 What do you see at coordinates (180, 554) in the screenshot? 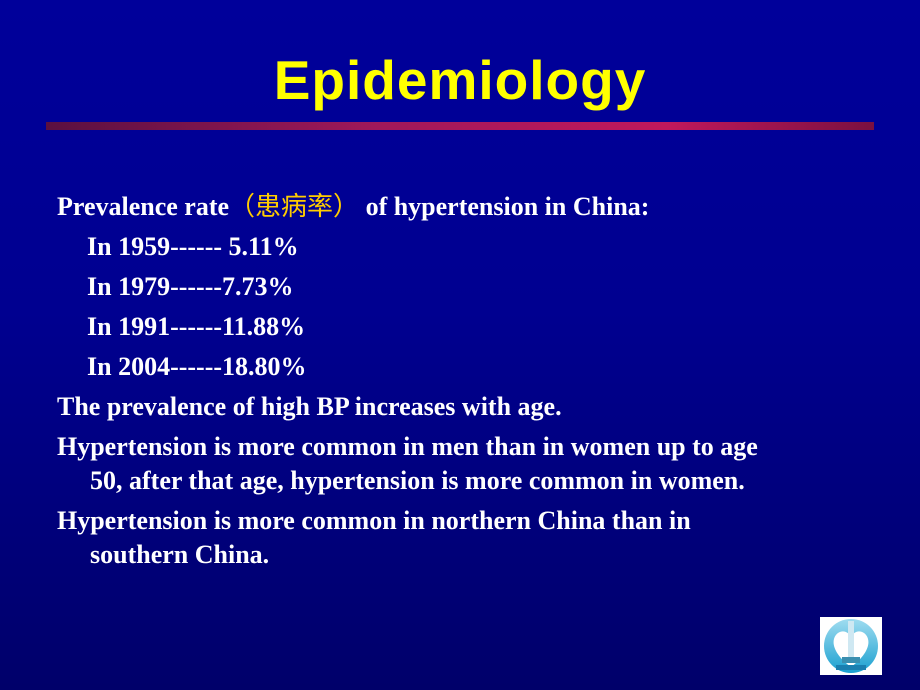
I see `bullet-text-continuation: southern China.` at bounding box center [180, 554].